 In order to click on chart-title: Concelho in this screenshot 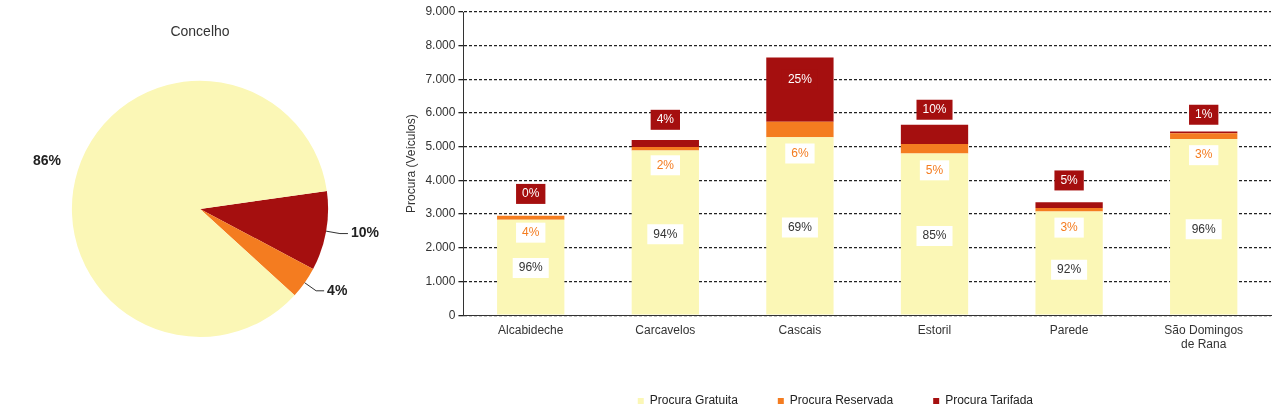, I will do `click(200, 31)`.